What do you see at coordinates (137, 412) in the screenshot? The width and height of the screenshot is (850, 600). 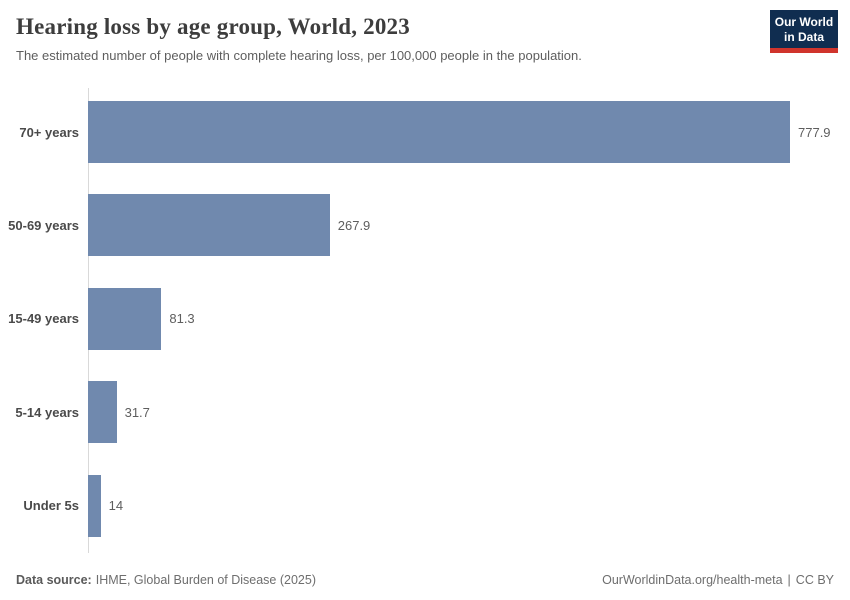 I see `value-label: 31.7` at bounding box center [137, 412].